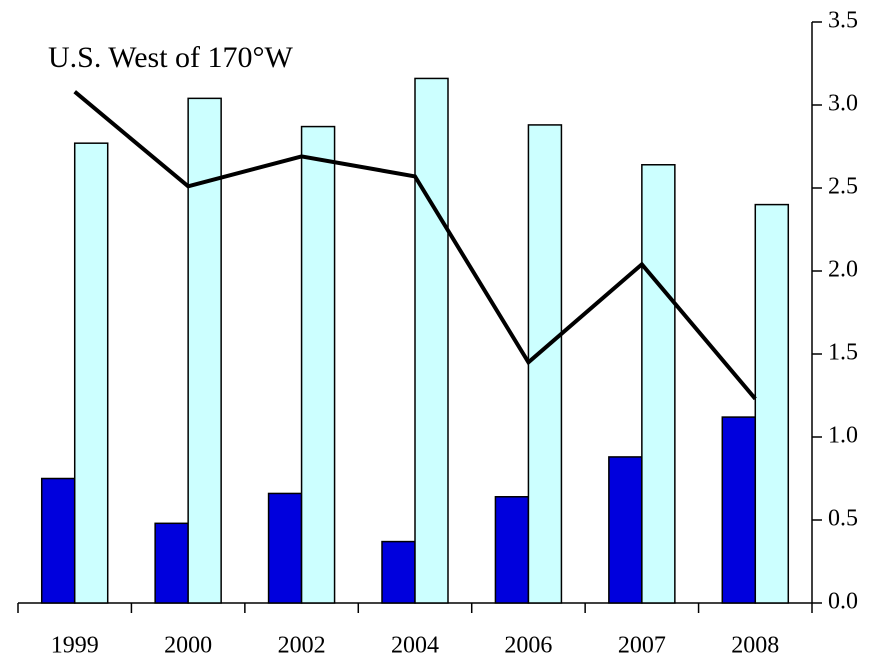 The image size is (881, 663). Describe the element at coordinates (843, 519) in the screenshot. I see `y-tick-label: 0.5` at that location.